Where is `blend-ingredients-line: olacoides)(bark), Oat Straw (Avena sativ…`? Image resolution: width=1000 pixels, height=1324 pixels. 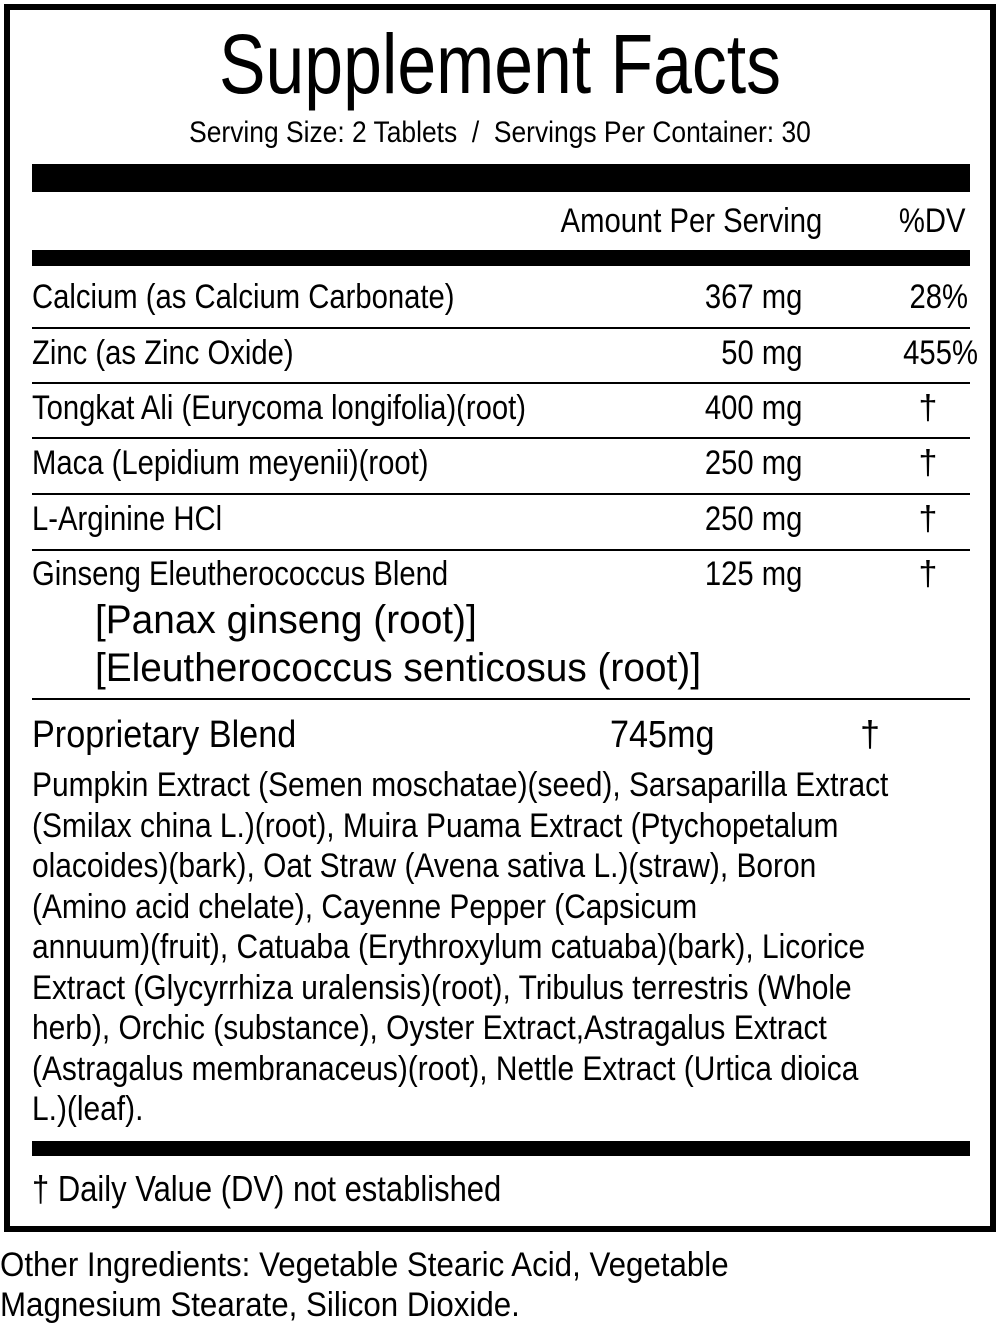 blend-ingredients-line: olacoides)(bark), Oat Straw (Avena sativ… is located at coordinates (424, 866).